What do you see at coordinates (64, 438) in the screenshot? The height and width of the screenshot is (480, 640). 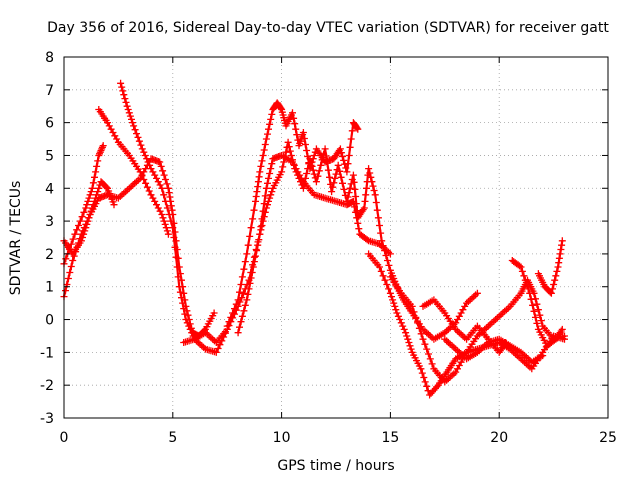 I see `x-tick-label: 0` at bounding box center [64, 438].